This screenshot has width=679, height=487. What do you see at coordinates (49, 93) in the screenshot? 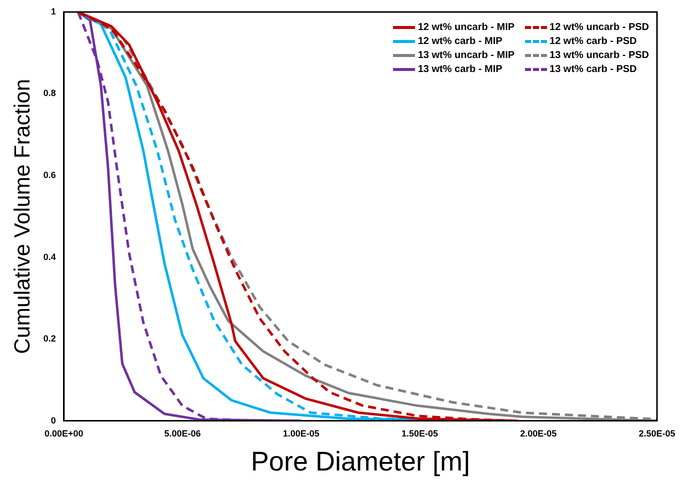
I see `y-tick-label: 0.8` at bounding box center [49, 93].